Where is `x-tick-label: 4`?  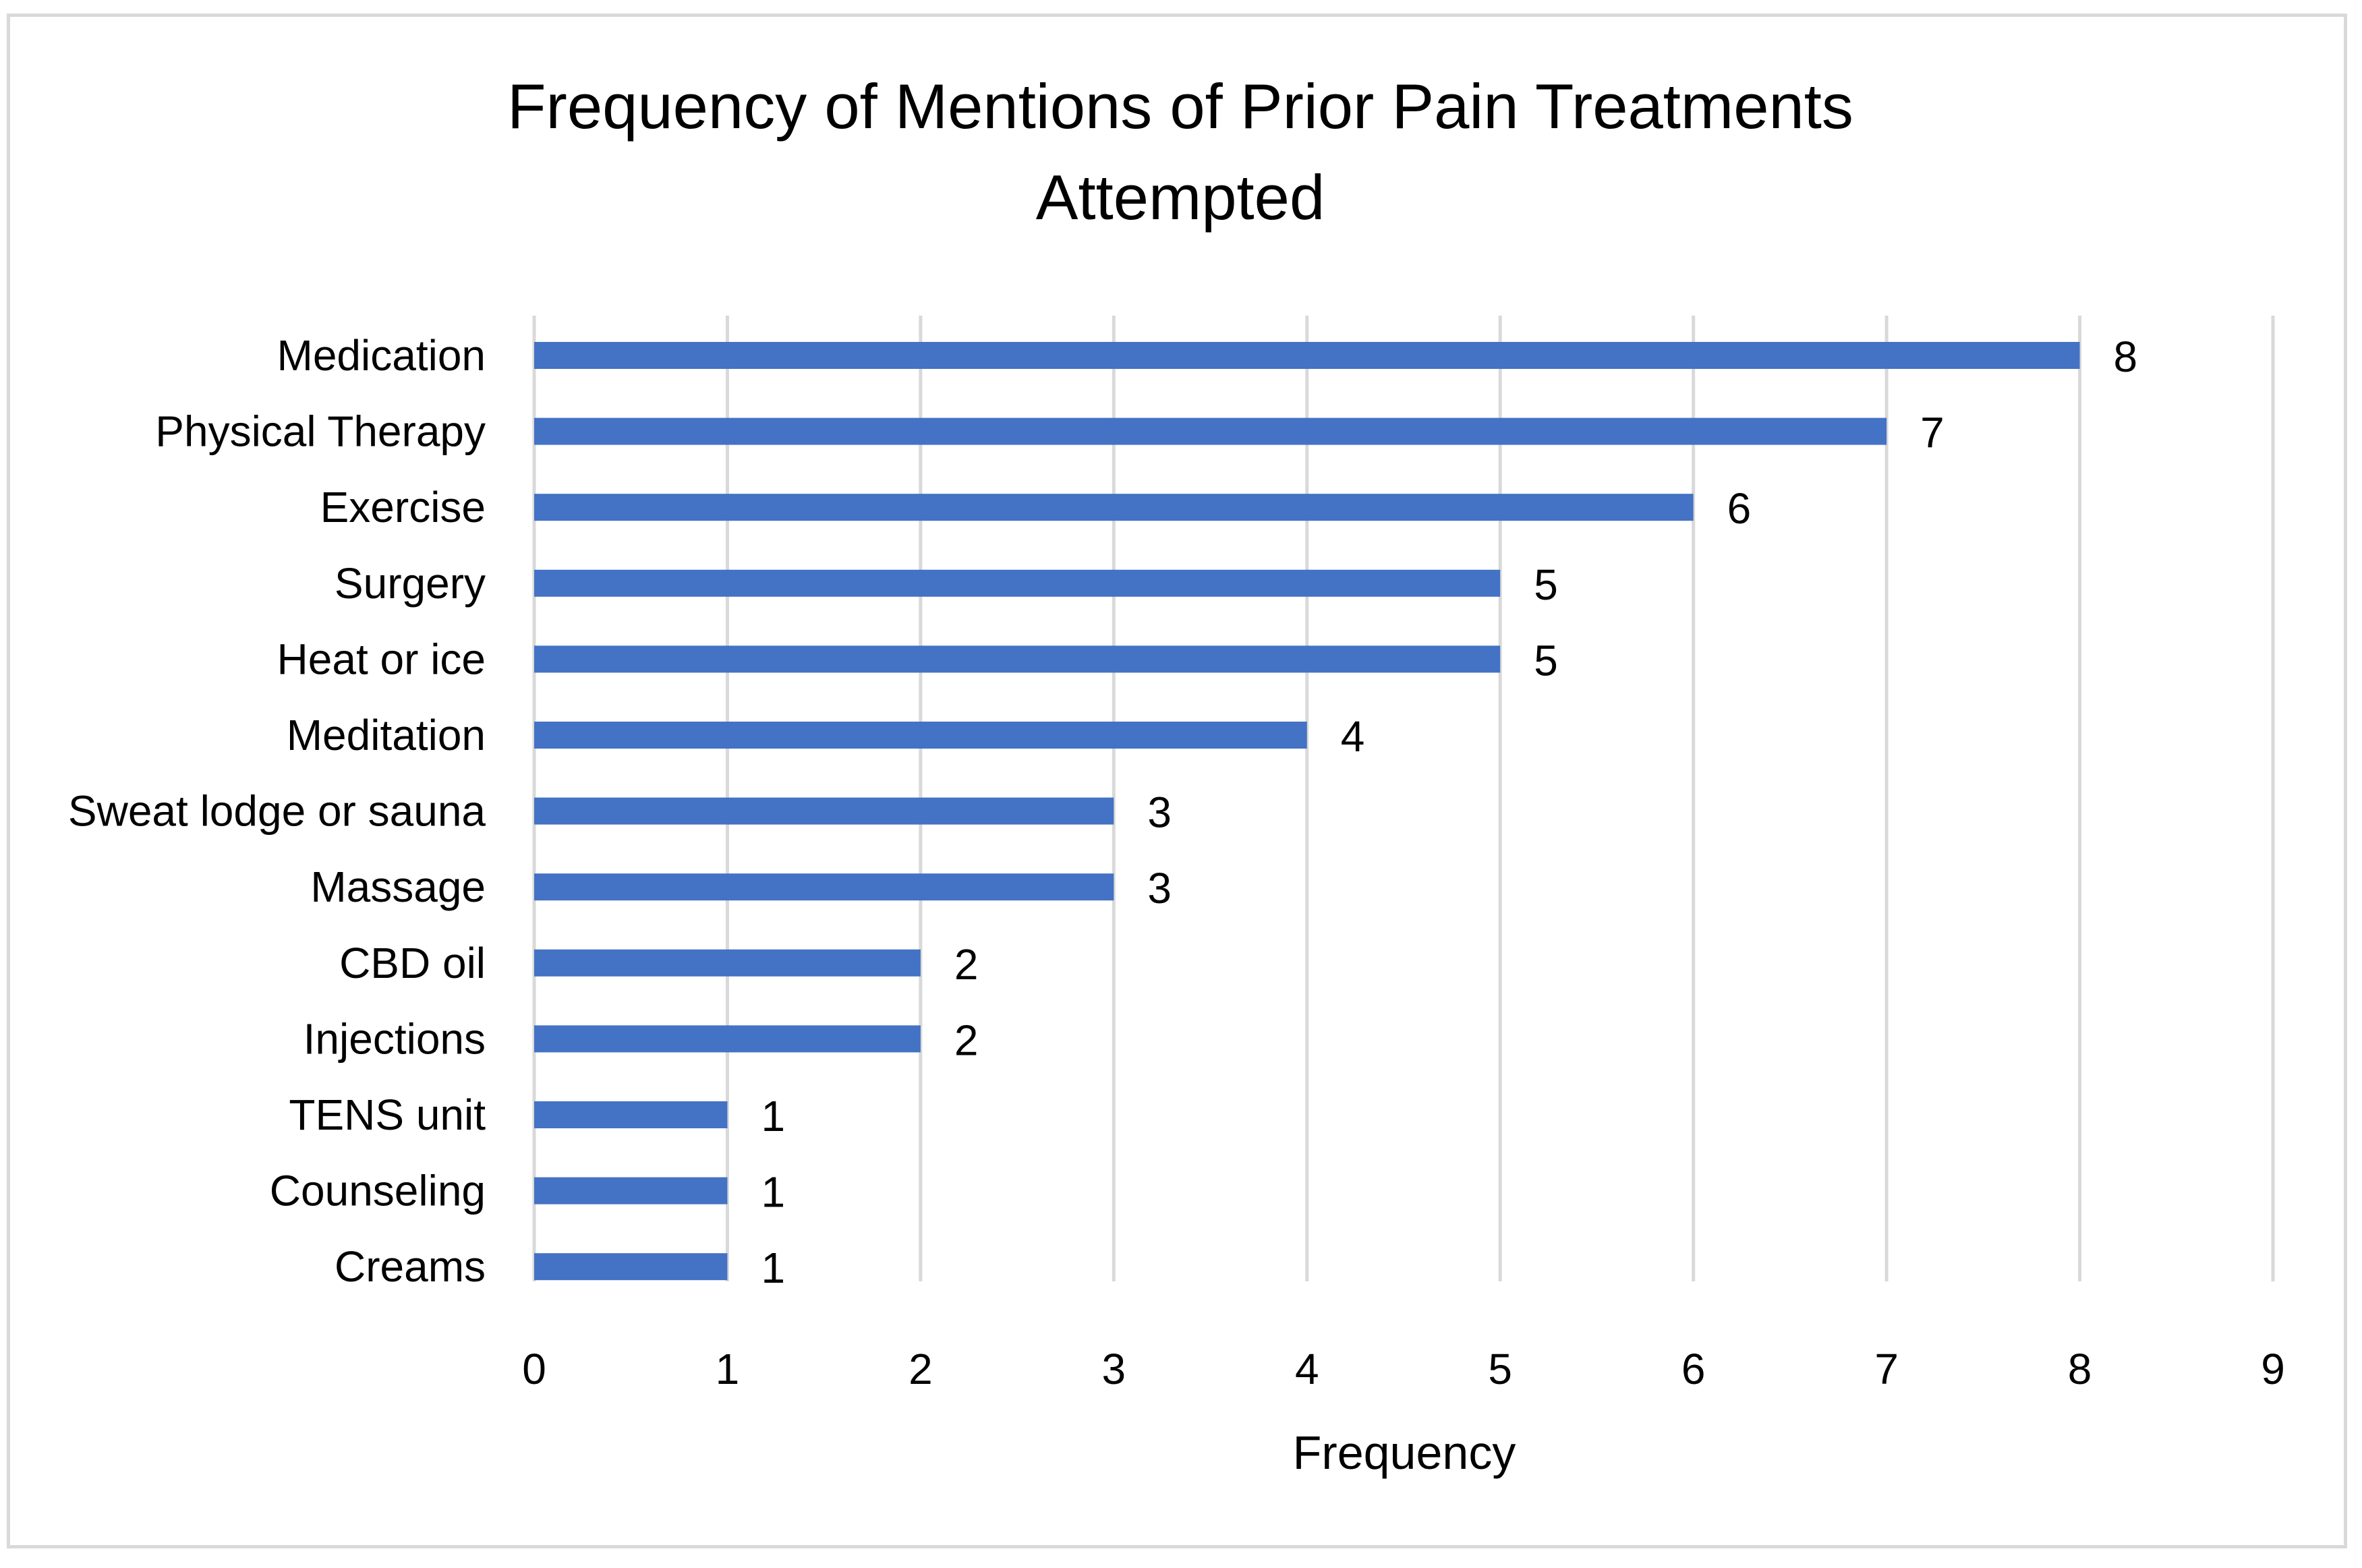
x-tick-label: 4 is located at coordinates (1307, 1369).